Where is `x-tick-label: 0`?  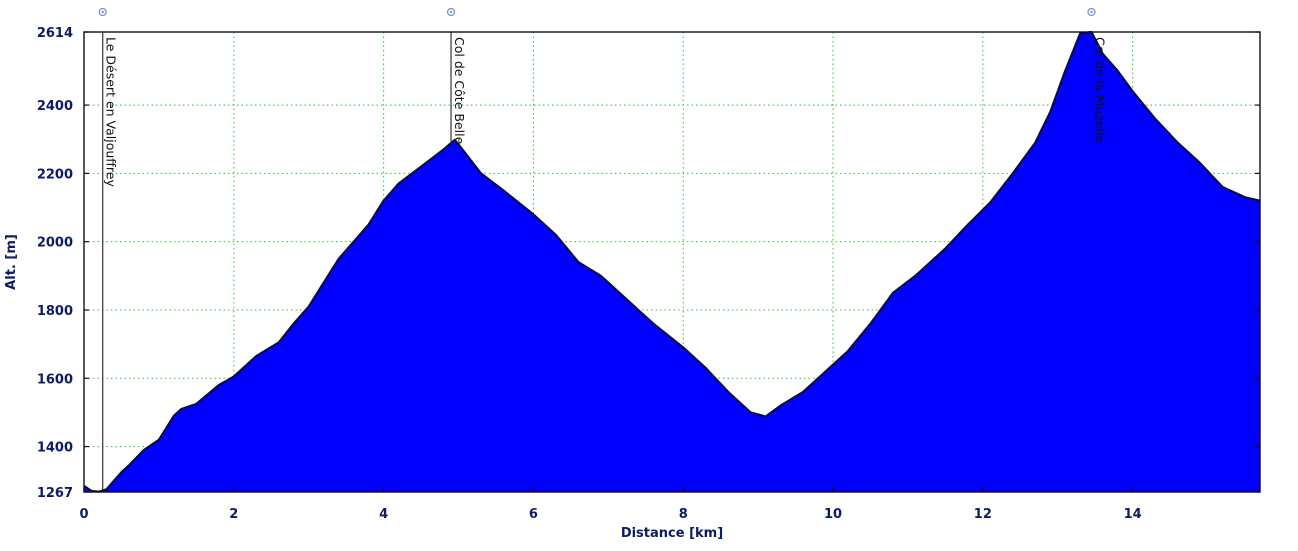 x-tick-label: 0 is located at coordinates (83, 514).